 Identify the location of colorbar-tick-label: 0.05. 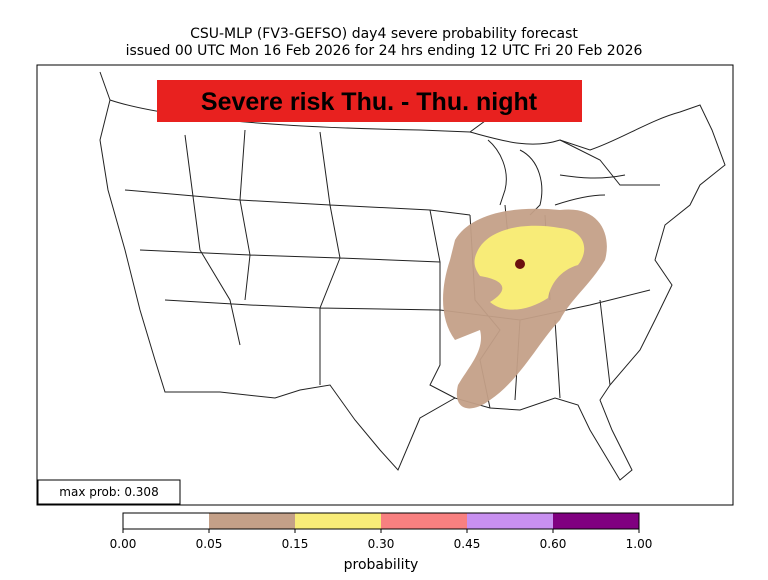
(209, 544).